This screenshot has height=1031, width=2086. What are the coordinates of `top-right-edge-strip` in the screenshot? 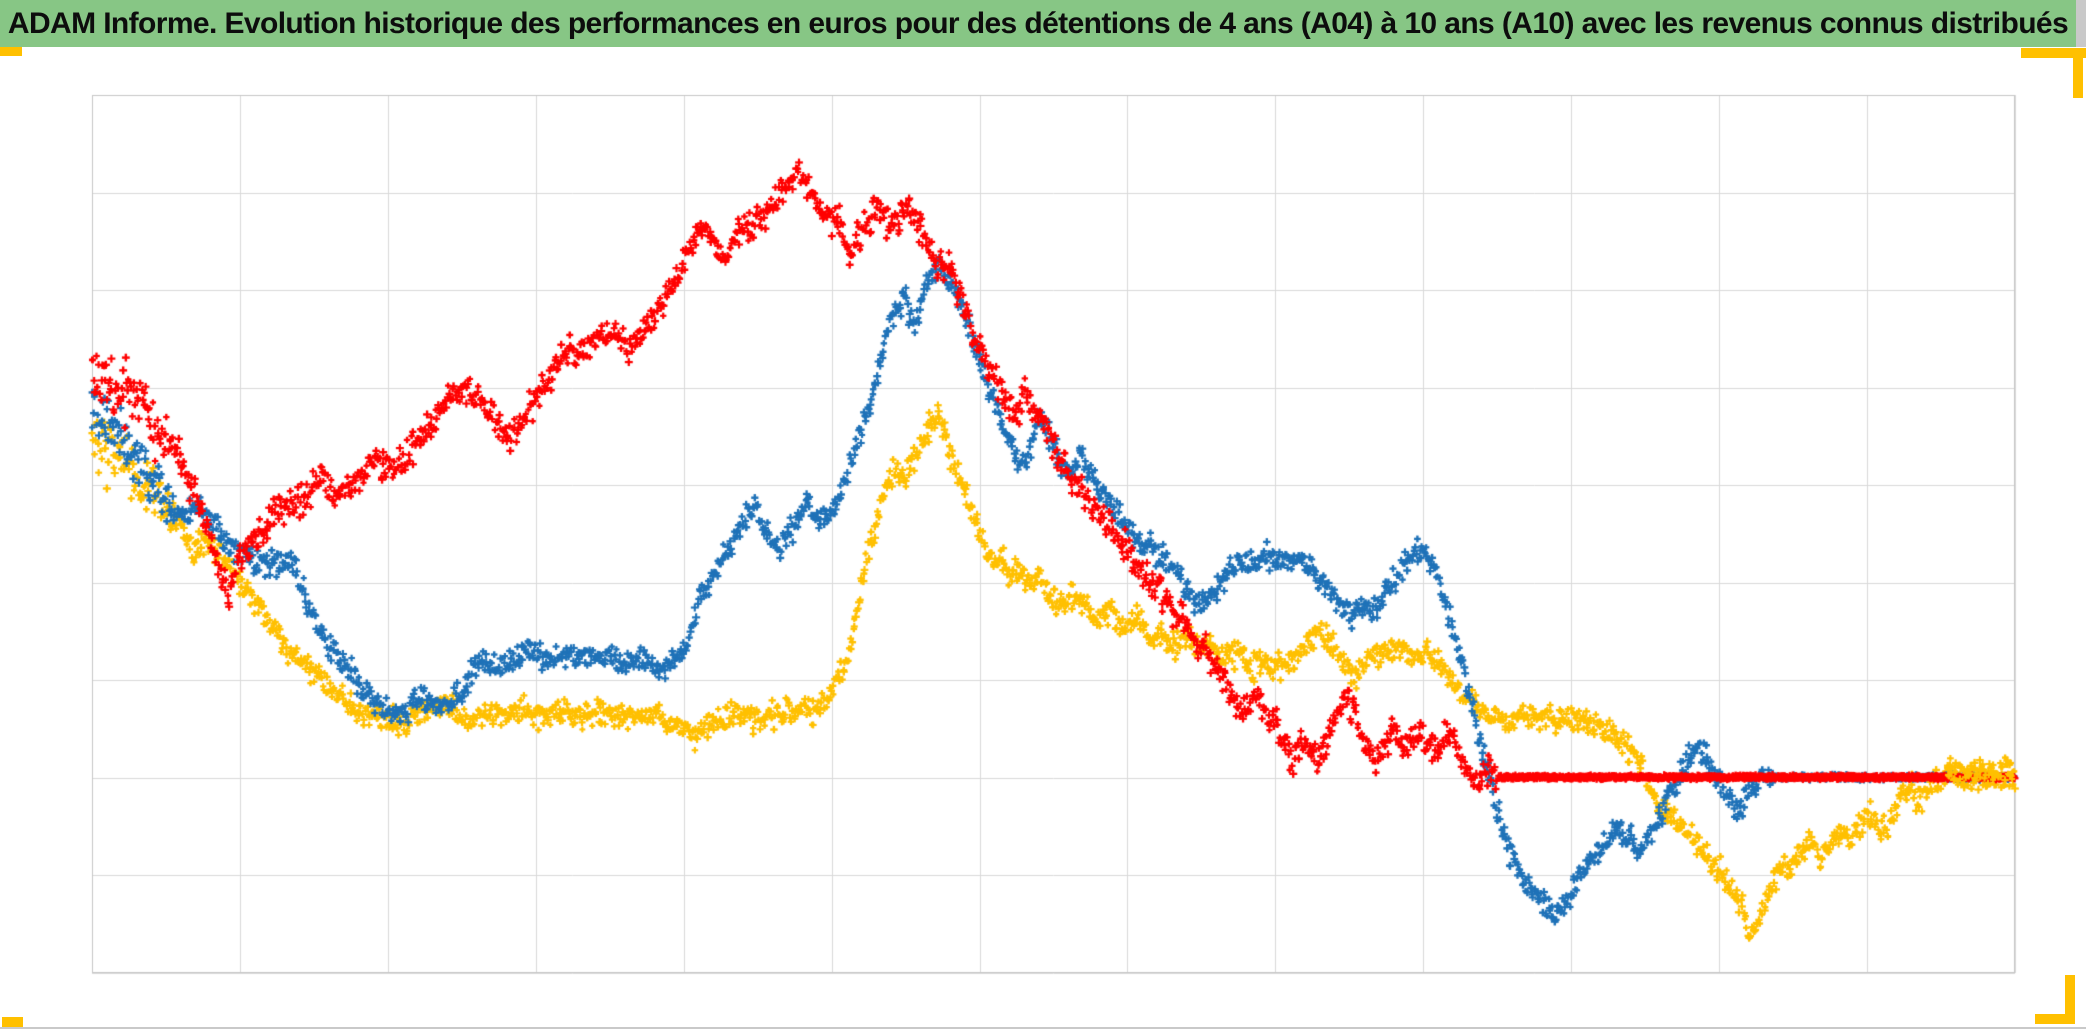 It's located at (2081, 23).